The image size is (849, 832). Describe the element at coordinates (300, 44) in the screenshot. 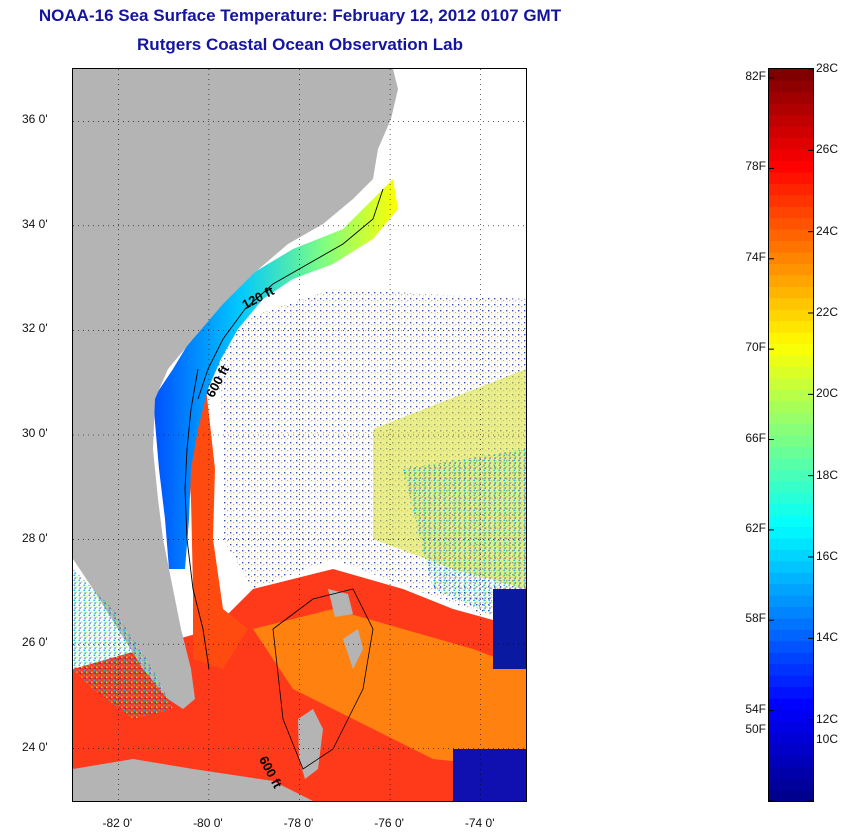

I see `map-subtitle: Rutgers Coastal Ocean Observation Lab` at that location.